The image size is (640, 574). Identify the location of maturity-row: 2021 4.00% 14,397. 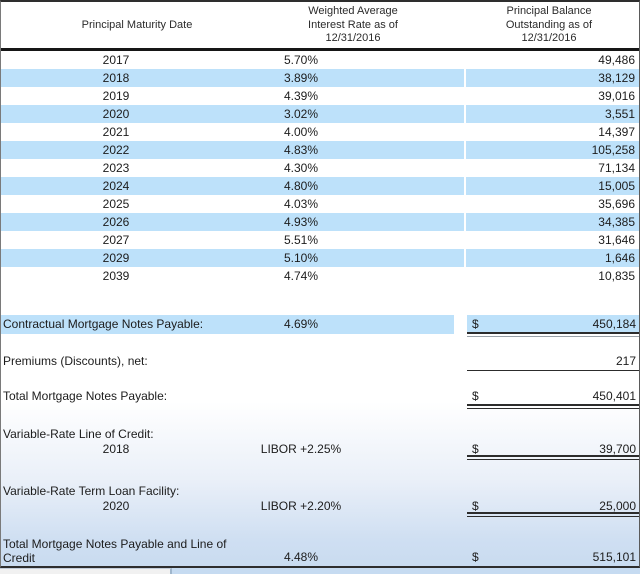
(320, 132).